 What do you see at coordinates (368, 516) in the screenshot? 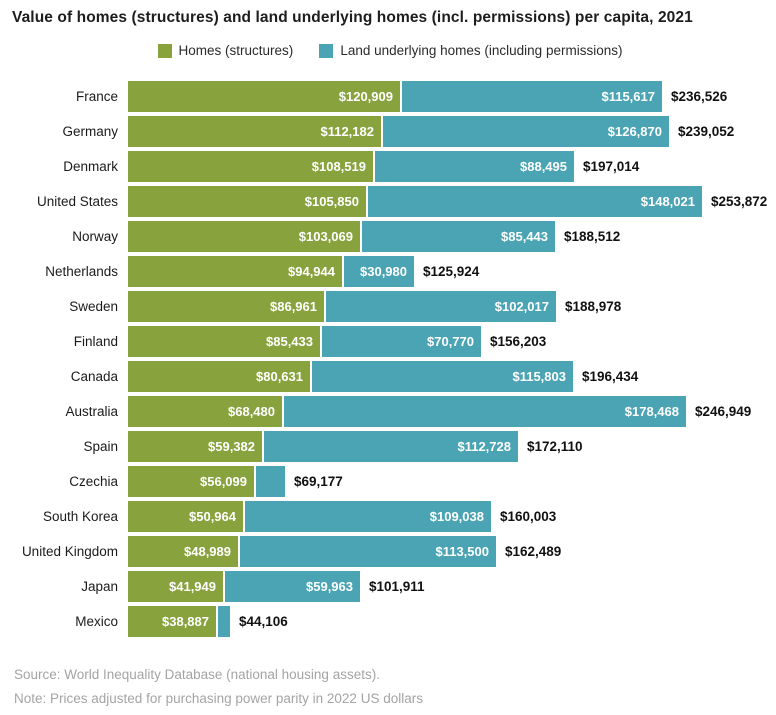
I see `land-segment: $109,038` at bounding box center [368, 516].